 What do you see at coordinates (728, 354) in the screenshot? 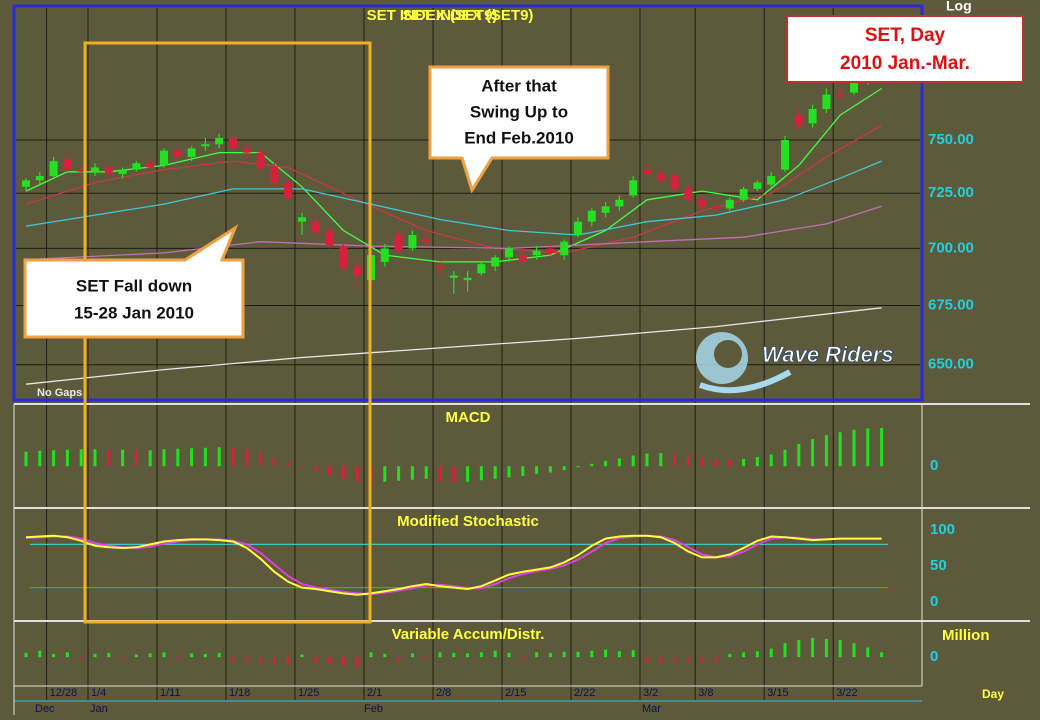
I see `logo-swirl-inner` at bounding box center [728, 354].